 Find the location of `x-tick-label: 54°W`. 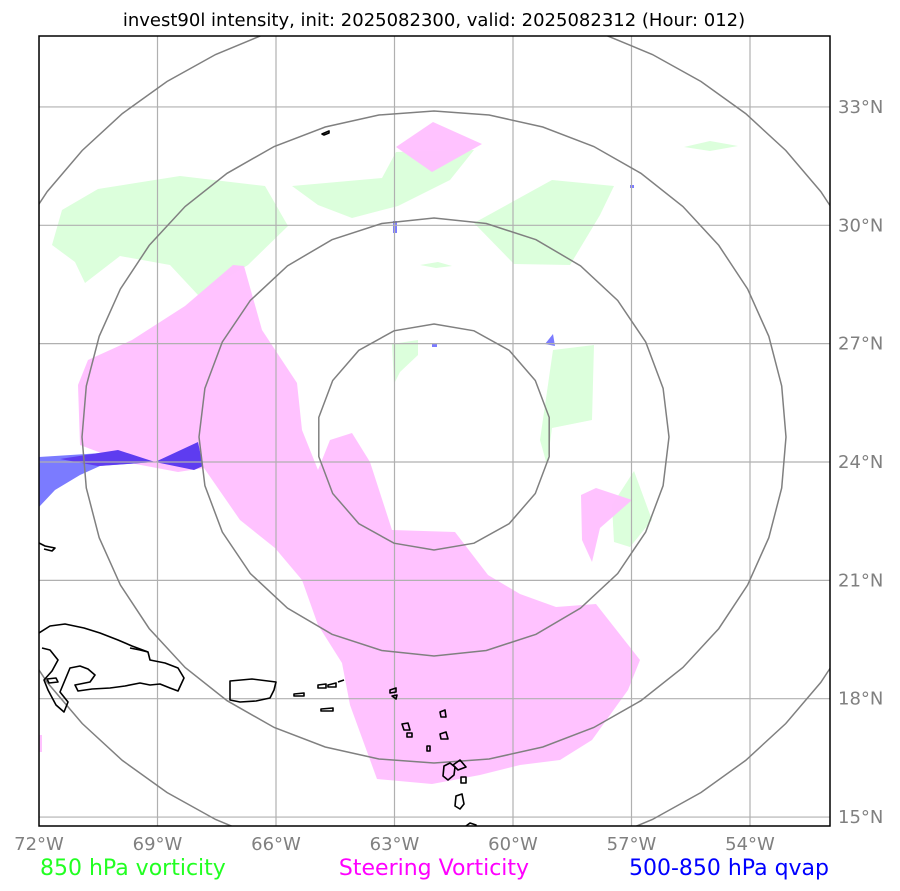

x-tick-label: 54°W is located at coordinates (750, 844).